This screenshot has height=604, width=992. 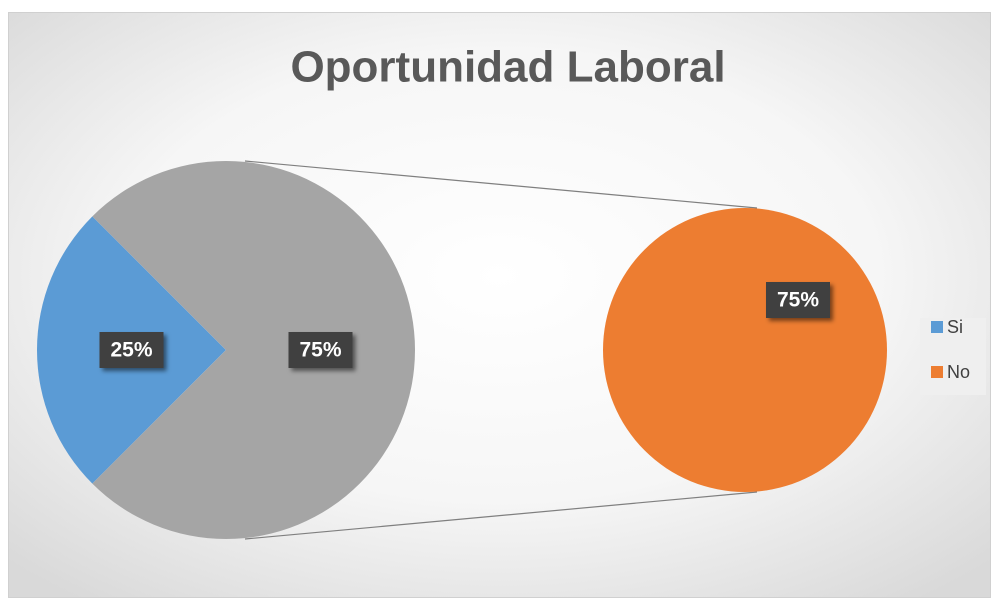 What do you see at coordinates (745, 350) in the screenshot?
I see `secondary-pie-slice` at bounding box center [745, 350].